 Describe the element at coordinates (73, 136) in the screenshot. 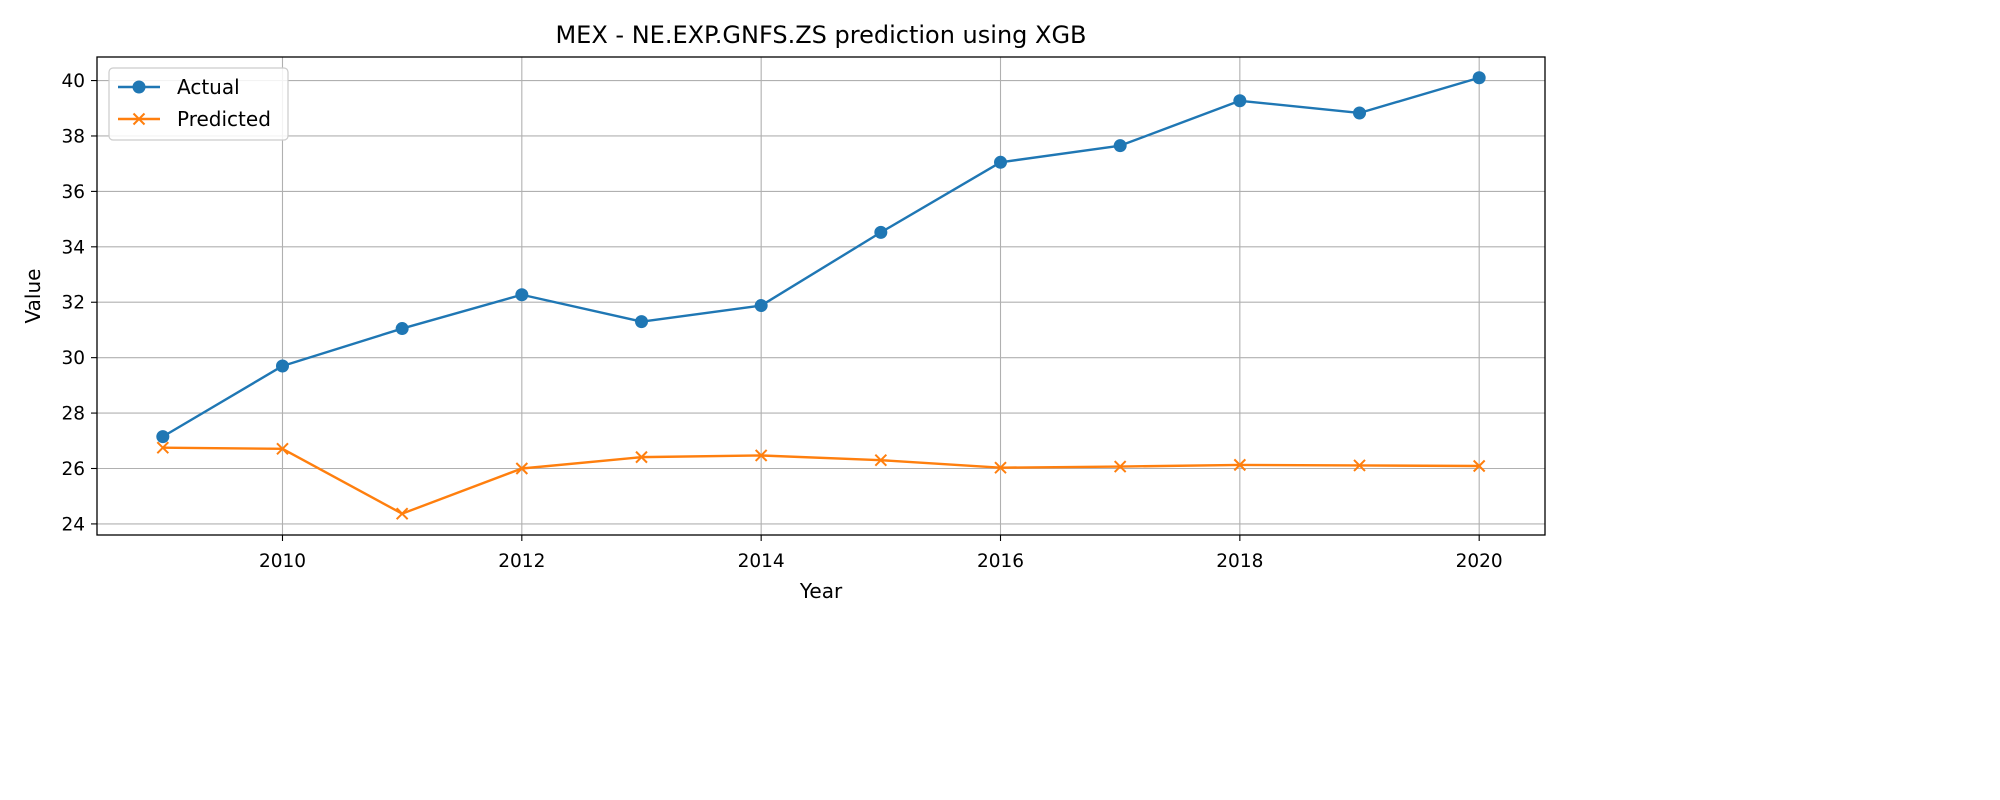

I see `y-tick-label: 38` at that location.